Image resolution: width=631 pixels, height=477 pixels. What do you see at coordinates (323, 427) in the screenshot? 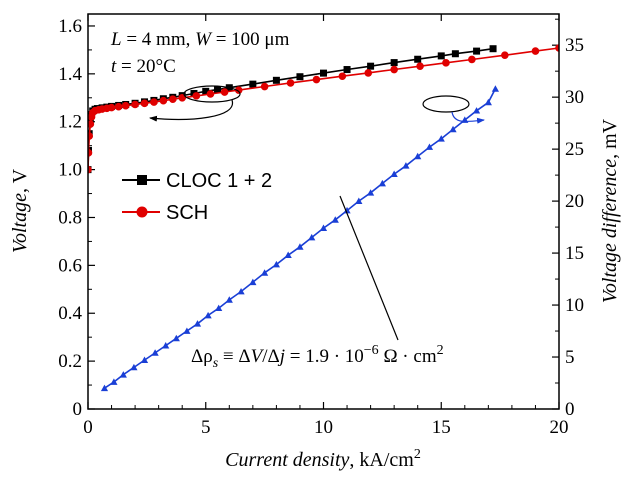
I see `x-tick-label: 10` at bounding box center [323, 427].